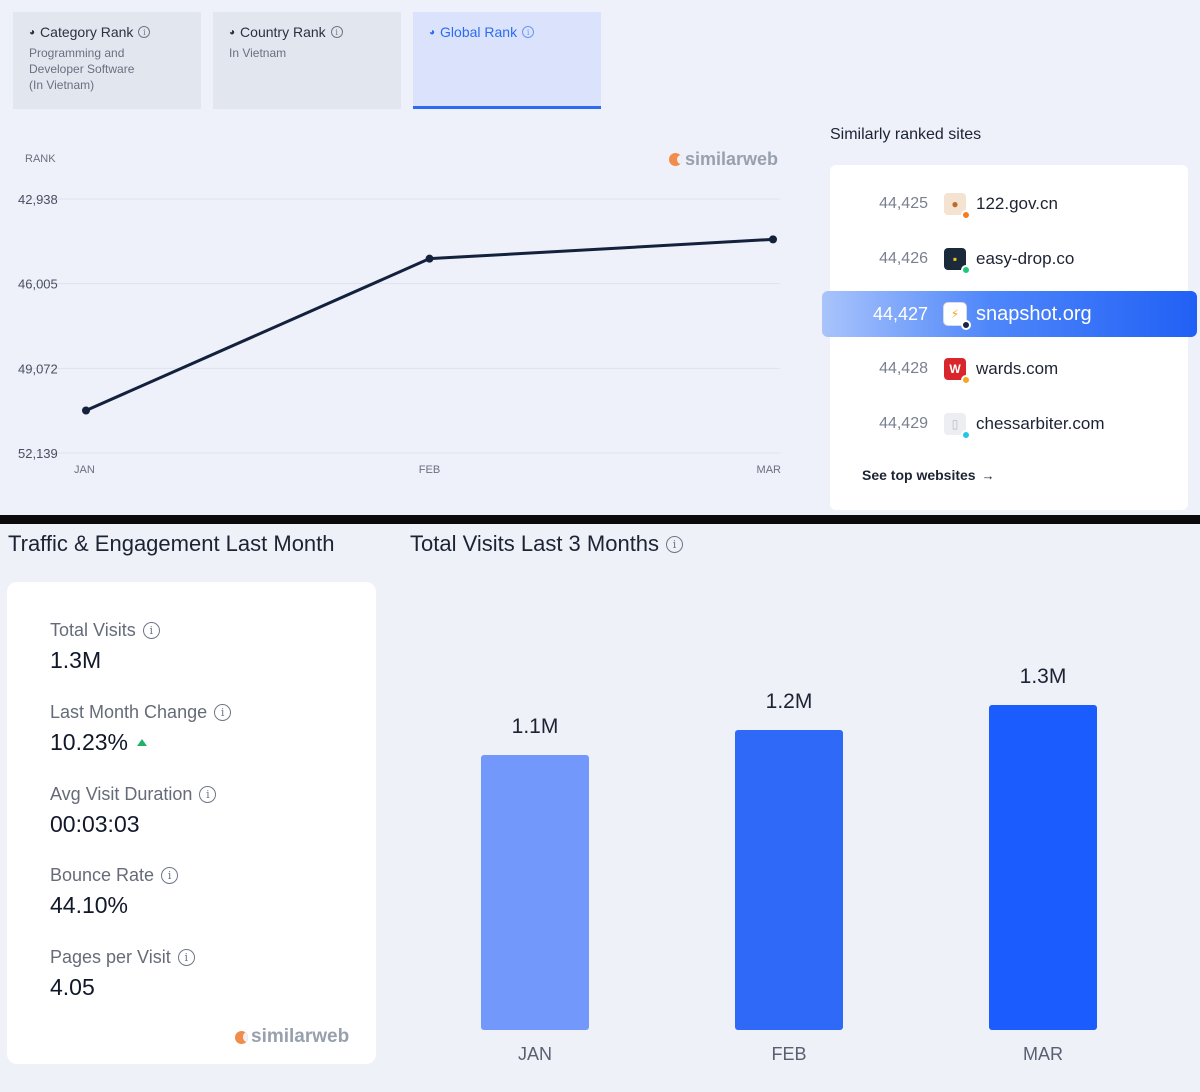  I want to click on site-name: 122.gov.cn, so click(1017, 203).